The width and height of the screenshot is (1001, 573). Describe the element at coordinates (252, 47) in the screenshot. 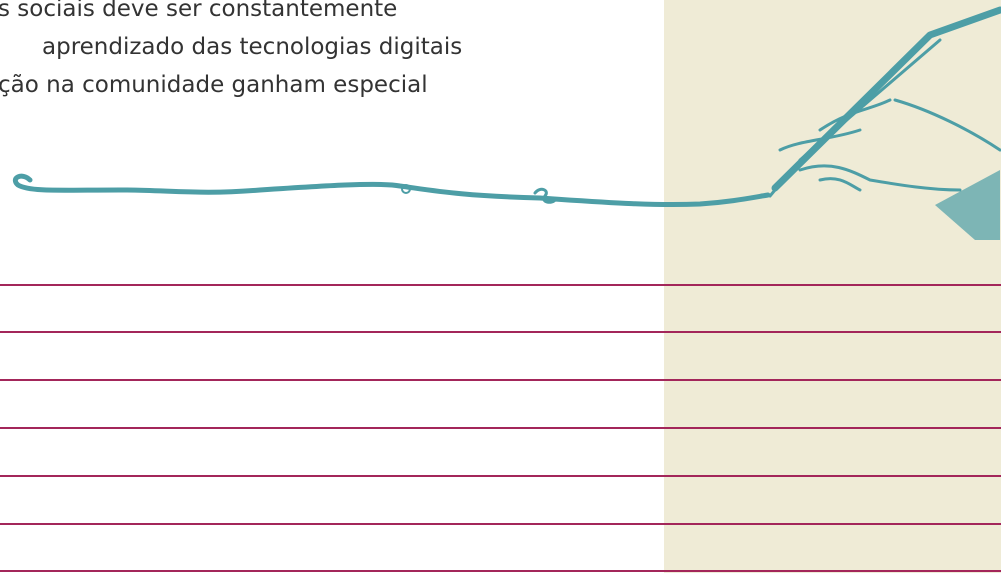

I see `text-line: aprendizado das tecnologias digitais` at that location.